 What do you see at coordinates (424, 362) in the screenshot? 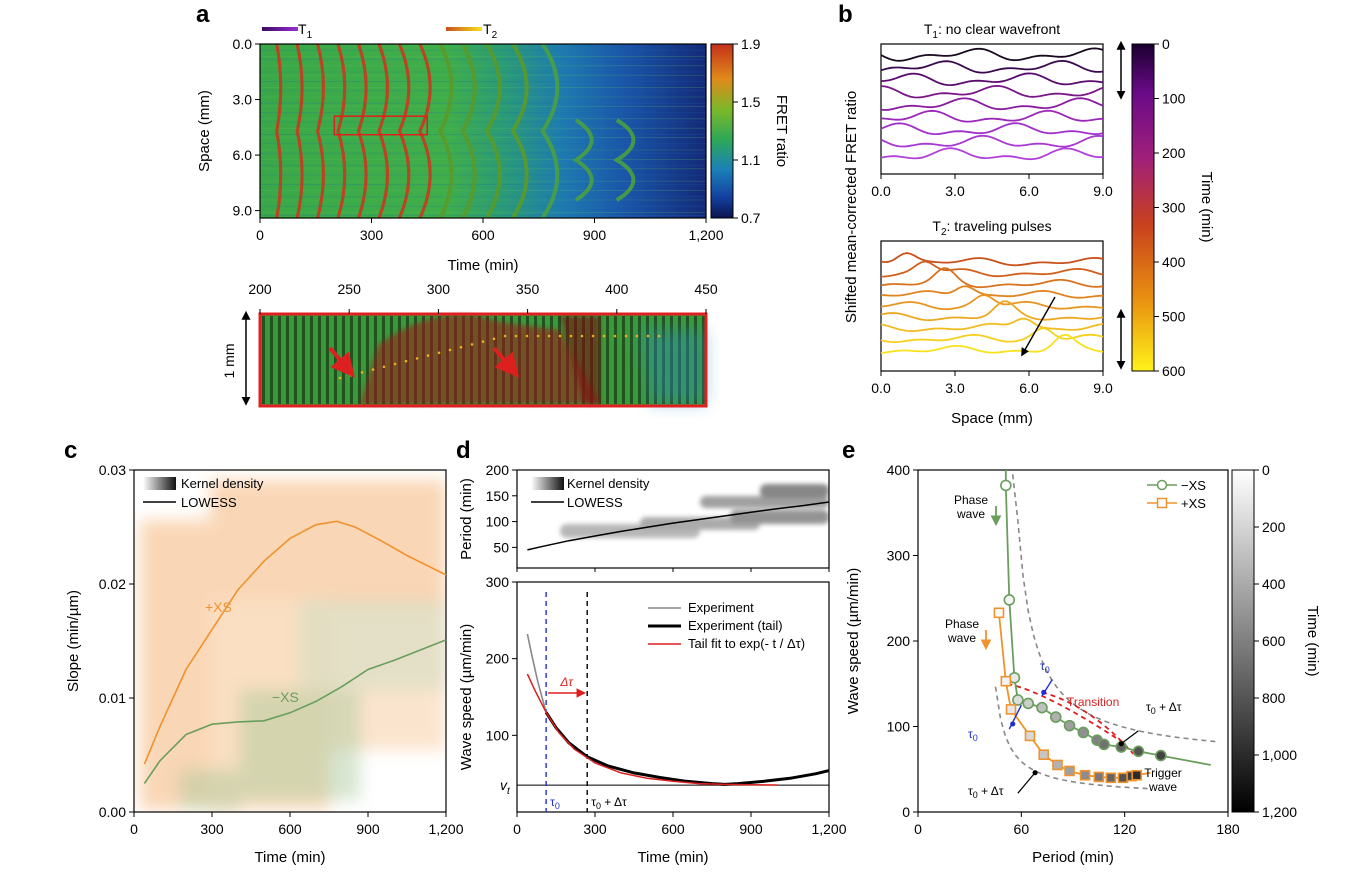
I see `zoom-inset-arrows` at bounding box center [424, 362].